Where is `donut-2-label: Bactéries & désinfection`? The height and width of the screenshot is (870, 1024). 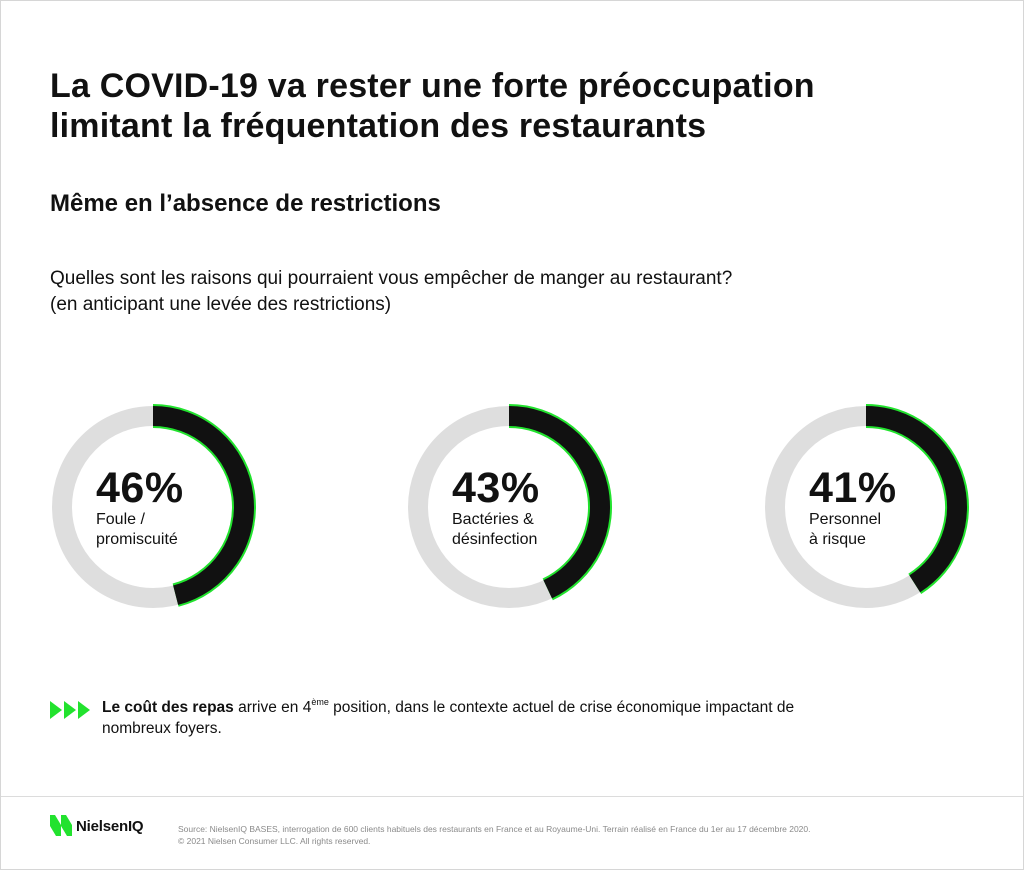 donut-2-label: Bactéries & désinfection is located at coordinates (522, 530).